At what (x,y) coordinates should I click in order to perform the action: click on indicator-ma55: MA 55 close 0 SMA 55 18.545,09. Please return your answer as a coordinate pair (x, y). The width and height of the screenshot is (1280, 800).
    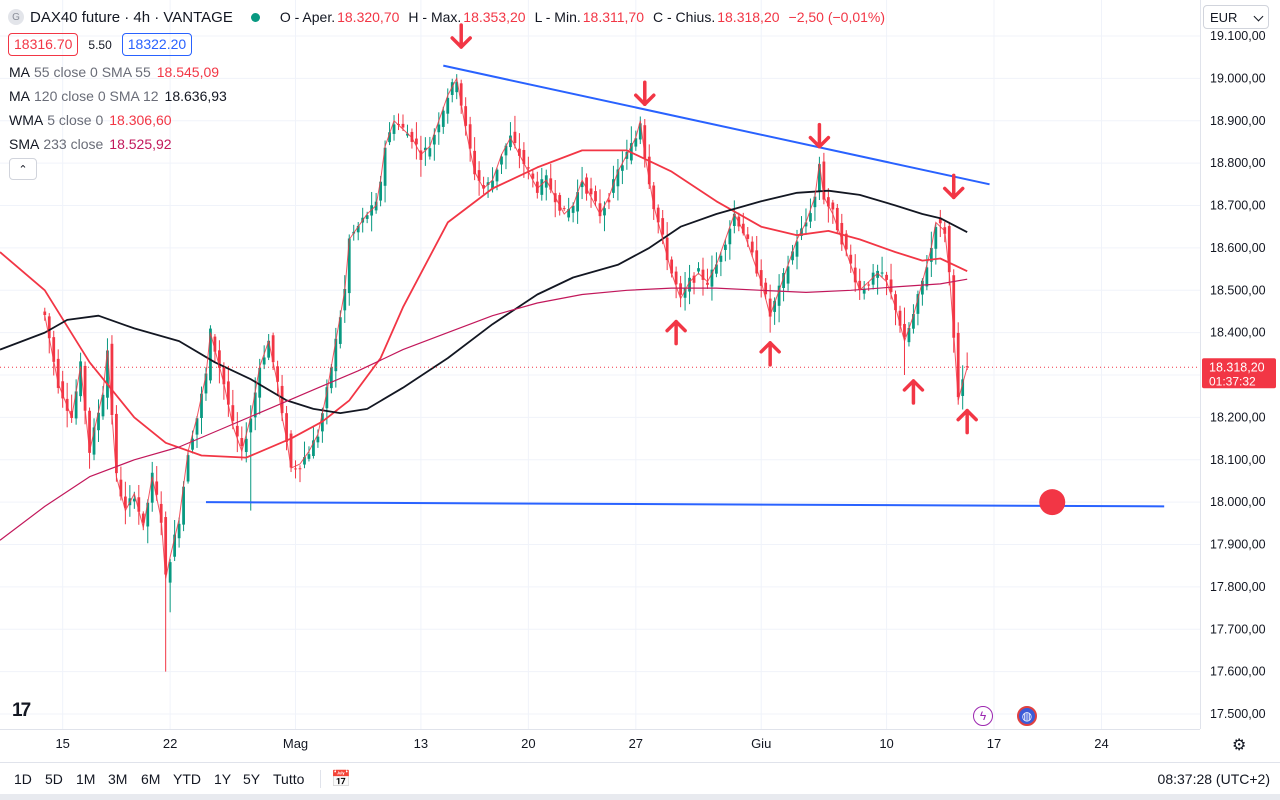
    Looking at the image, I should click on (114, 72).